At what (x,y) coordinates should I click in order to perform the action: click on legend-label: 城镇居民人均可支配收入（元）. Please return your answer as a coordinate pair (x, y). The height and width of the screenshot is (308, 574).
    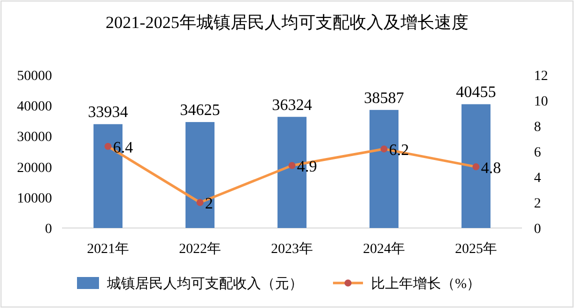
    Looking at the image, I should click on (204, 284).